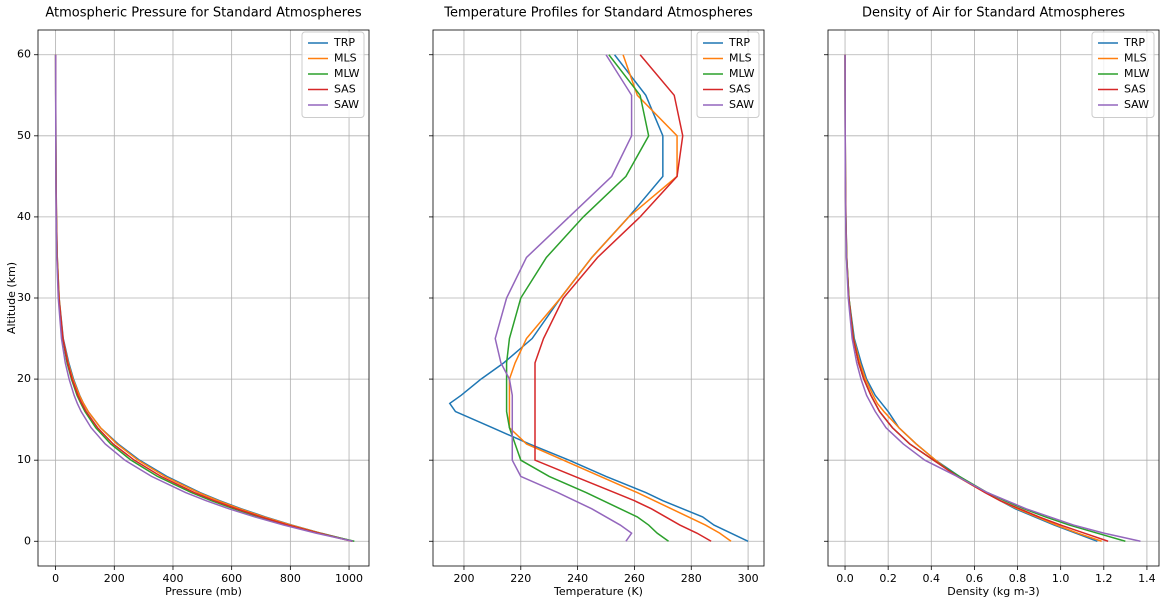  What do you see at coordinates (932, 578) in the screenshot?
I see `x-tick-label: 0.4` at bounding box center [932, 578].